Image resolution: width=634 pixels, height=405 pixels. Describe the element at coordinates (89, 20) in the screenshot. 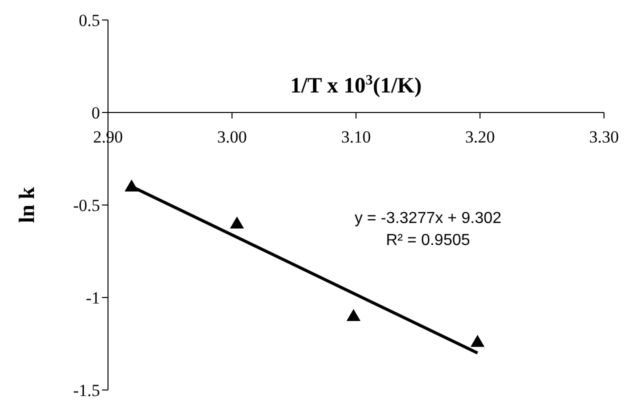

I see `y-tick-label: 0.5` at that location.